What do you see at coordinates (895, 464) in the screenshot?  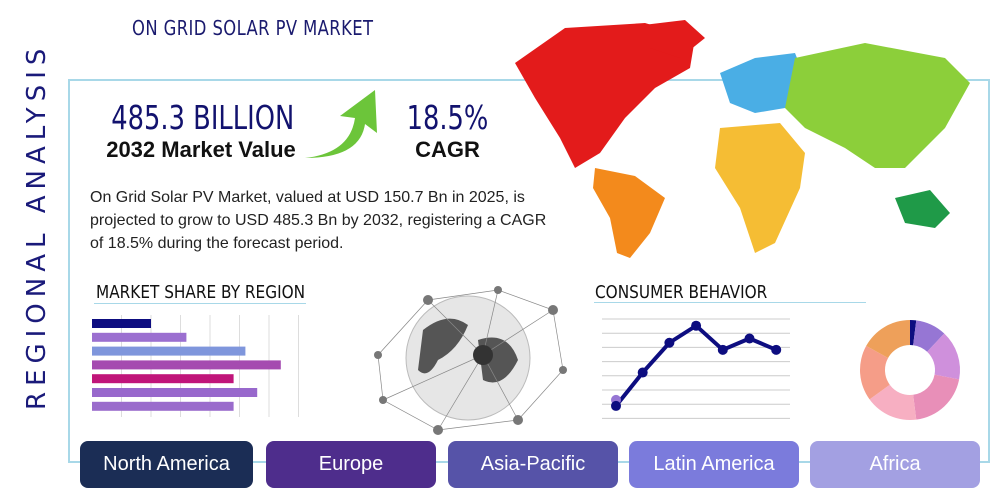 I see `region-button-africa: Africa` at bounding box center [895, 464].